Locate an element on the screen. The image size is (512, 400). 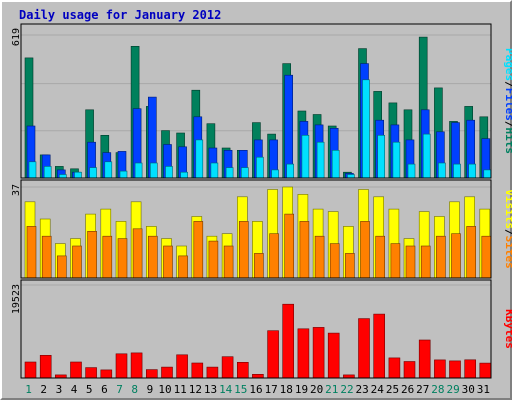
max-label-middle: 37 is located at coordinates (16, 190).